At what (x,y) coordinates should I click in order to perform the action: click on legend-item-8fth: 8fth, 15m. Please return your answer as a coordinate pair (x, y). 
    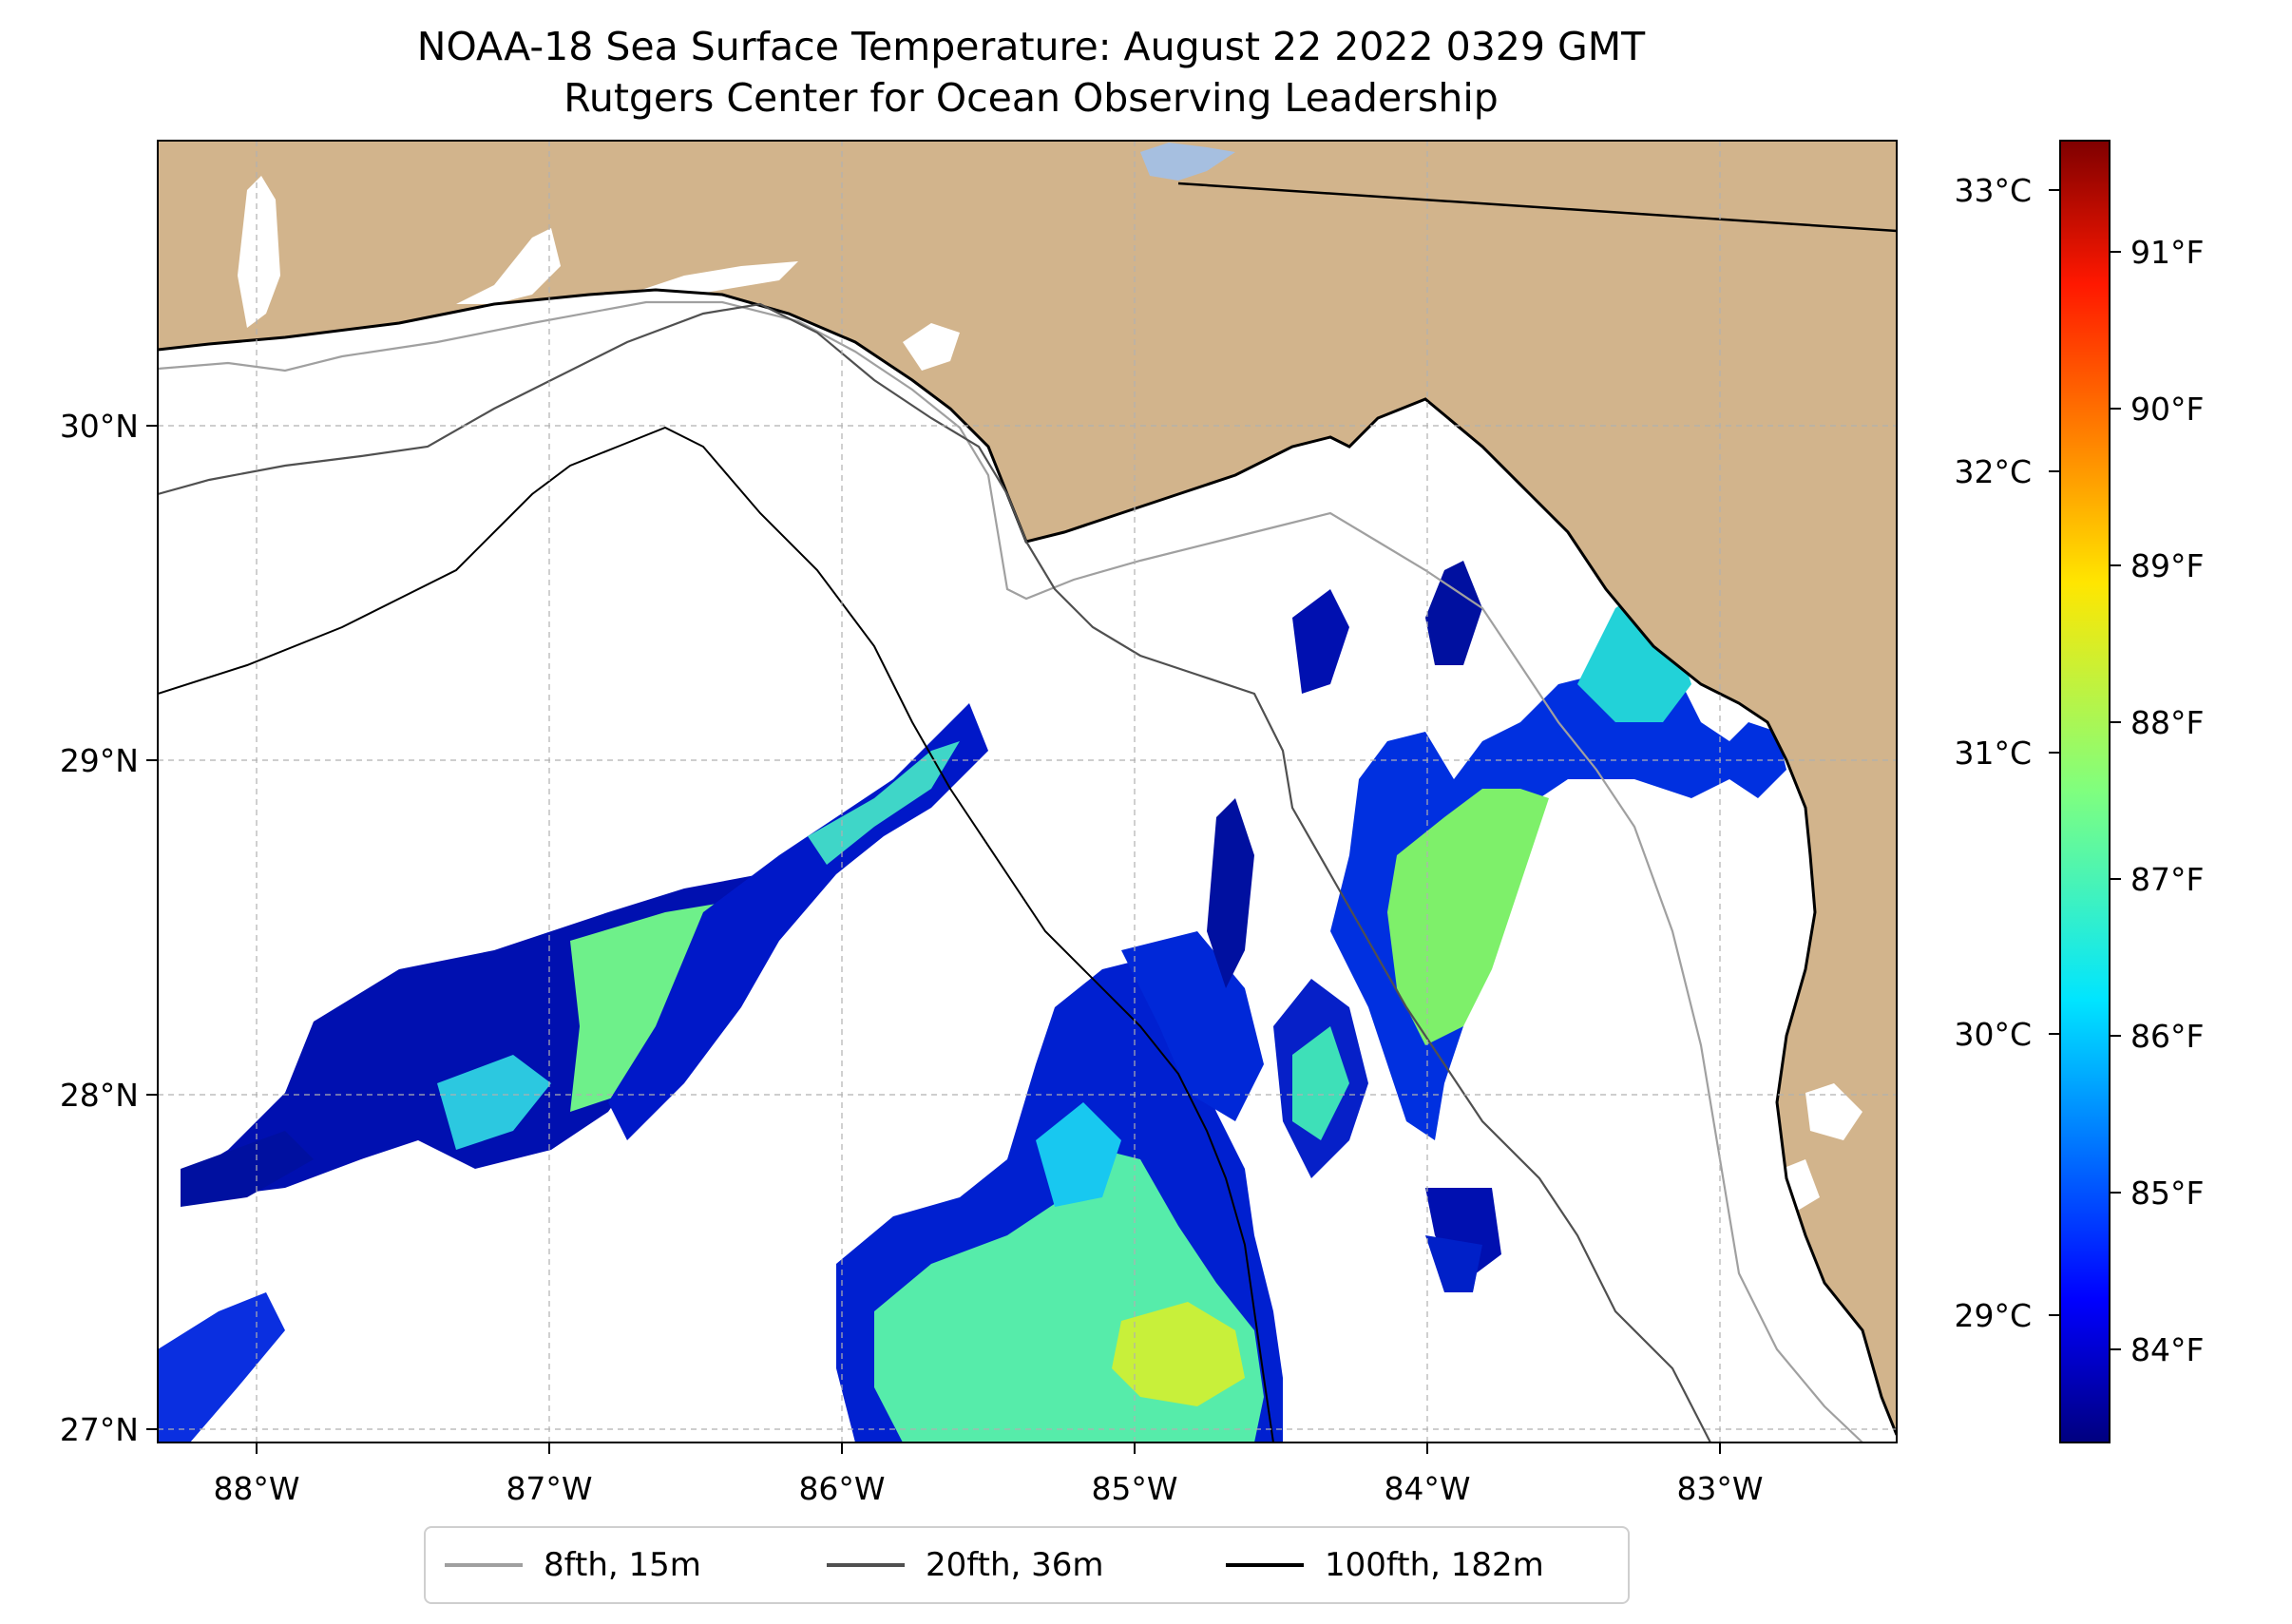
    Looking at the image, I should click on (573, 1565).